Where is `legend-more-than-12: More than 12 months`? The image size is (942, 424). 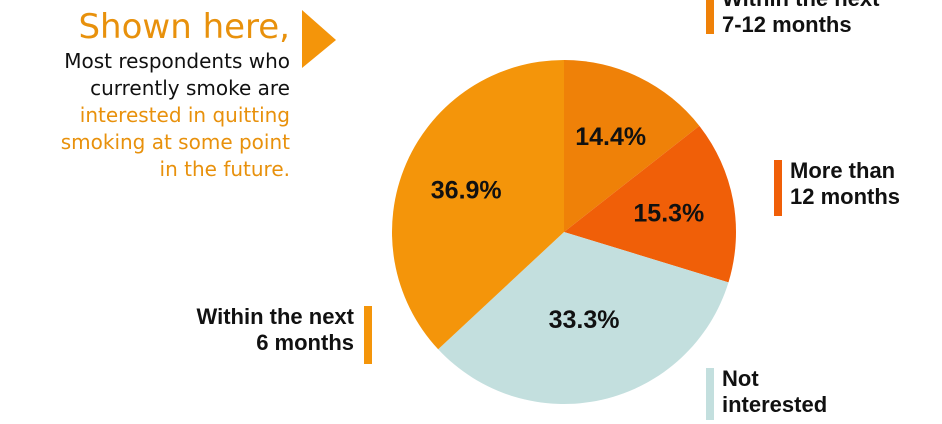 legend-more-than-12: More than 12 months is located at coordinates (837, 187).